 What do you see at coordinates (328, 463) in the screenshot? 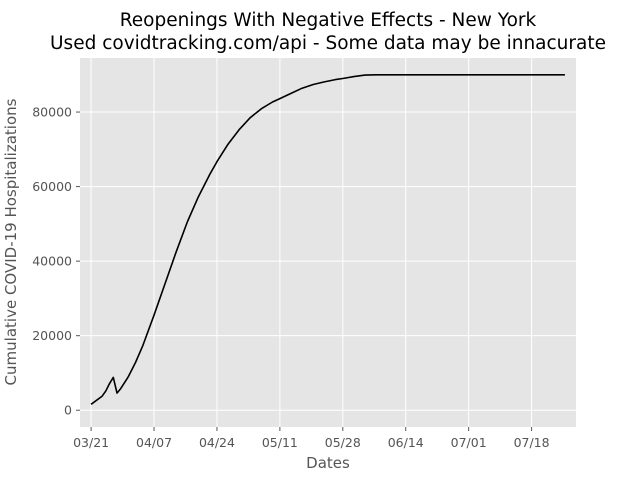
I see `x-axis-label: Dates` at bounding box center [328, 463].